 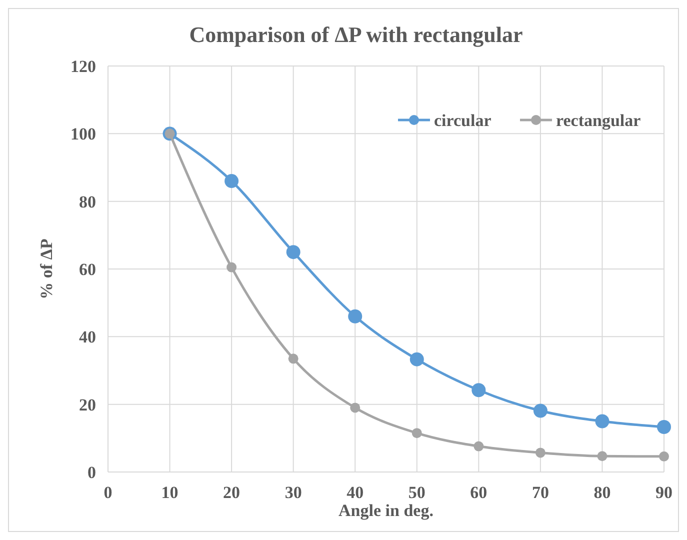 What do you see at coordinates (83, 134) in the screenshot?
I see `y-tick-label: 100` at bounding box center [83, 134].